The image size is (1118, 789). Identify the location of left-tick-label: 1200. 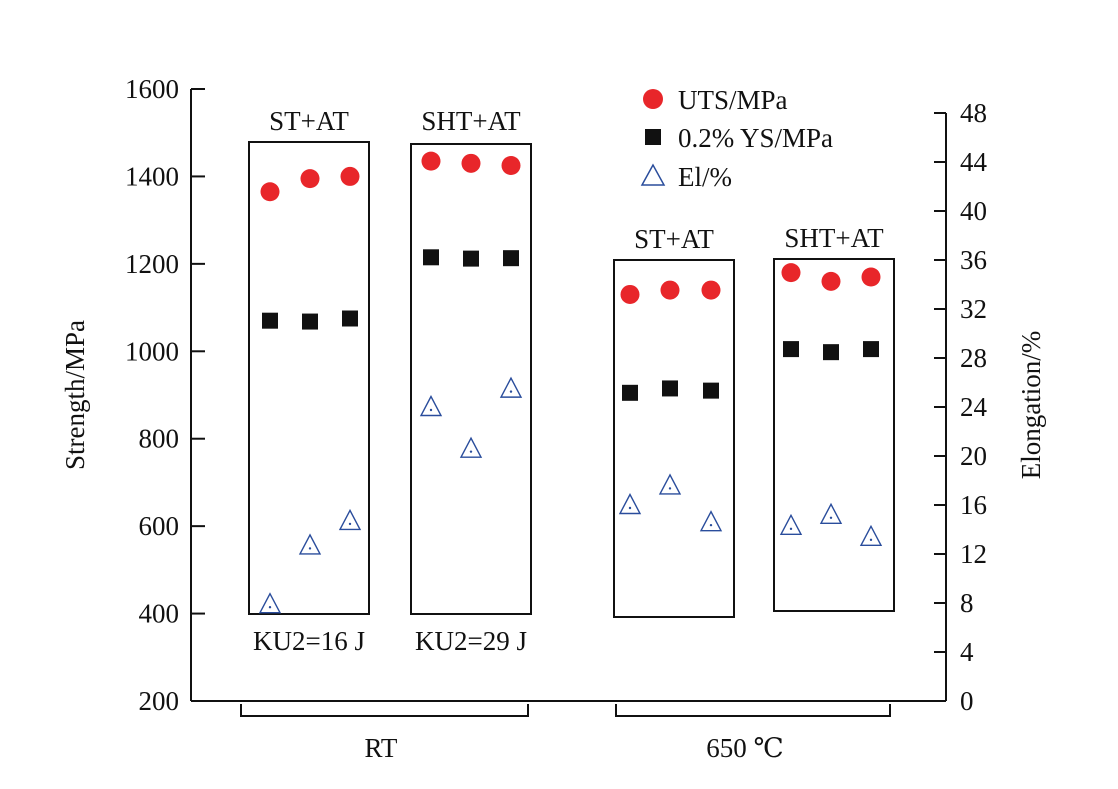
(152, 264).